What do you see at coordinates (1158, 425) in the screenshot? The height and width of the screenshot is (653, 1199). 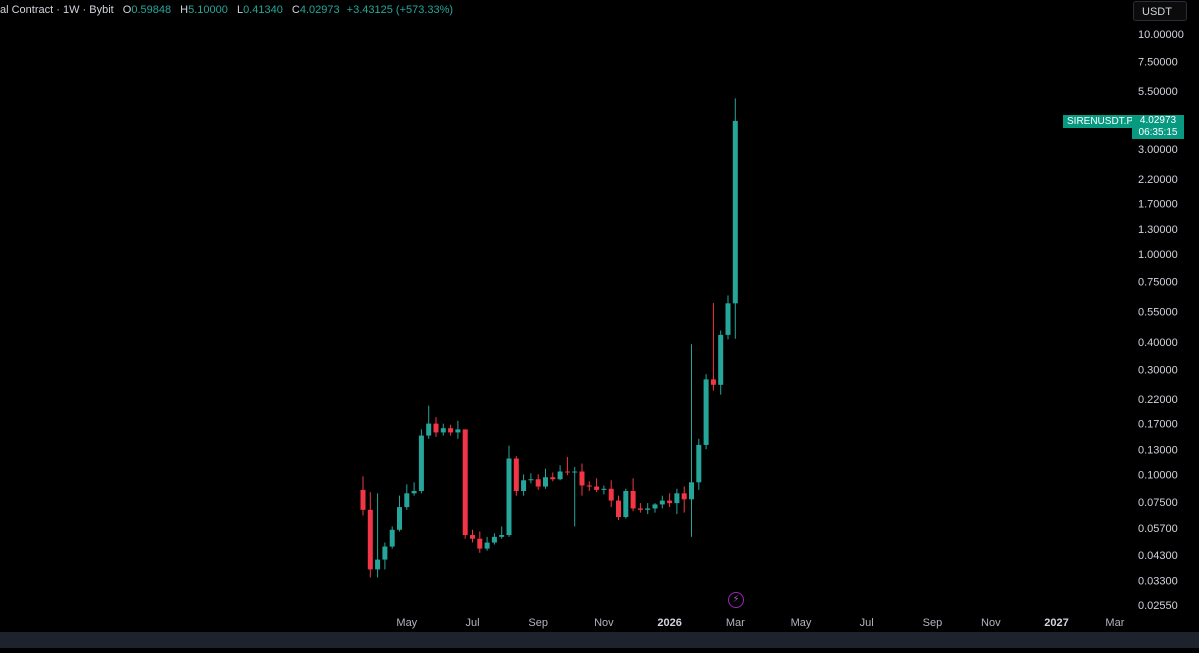 I see `price-tick-label: 0.17000` at bounding box center [1158, 425].